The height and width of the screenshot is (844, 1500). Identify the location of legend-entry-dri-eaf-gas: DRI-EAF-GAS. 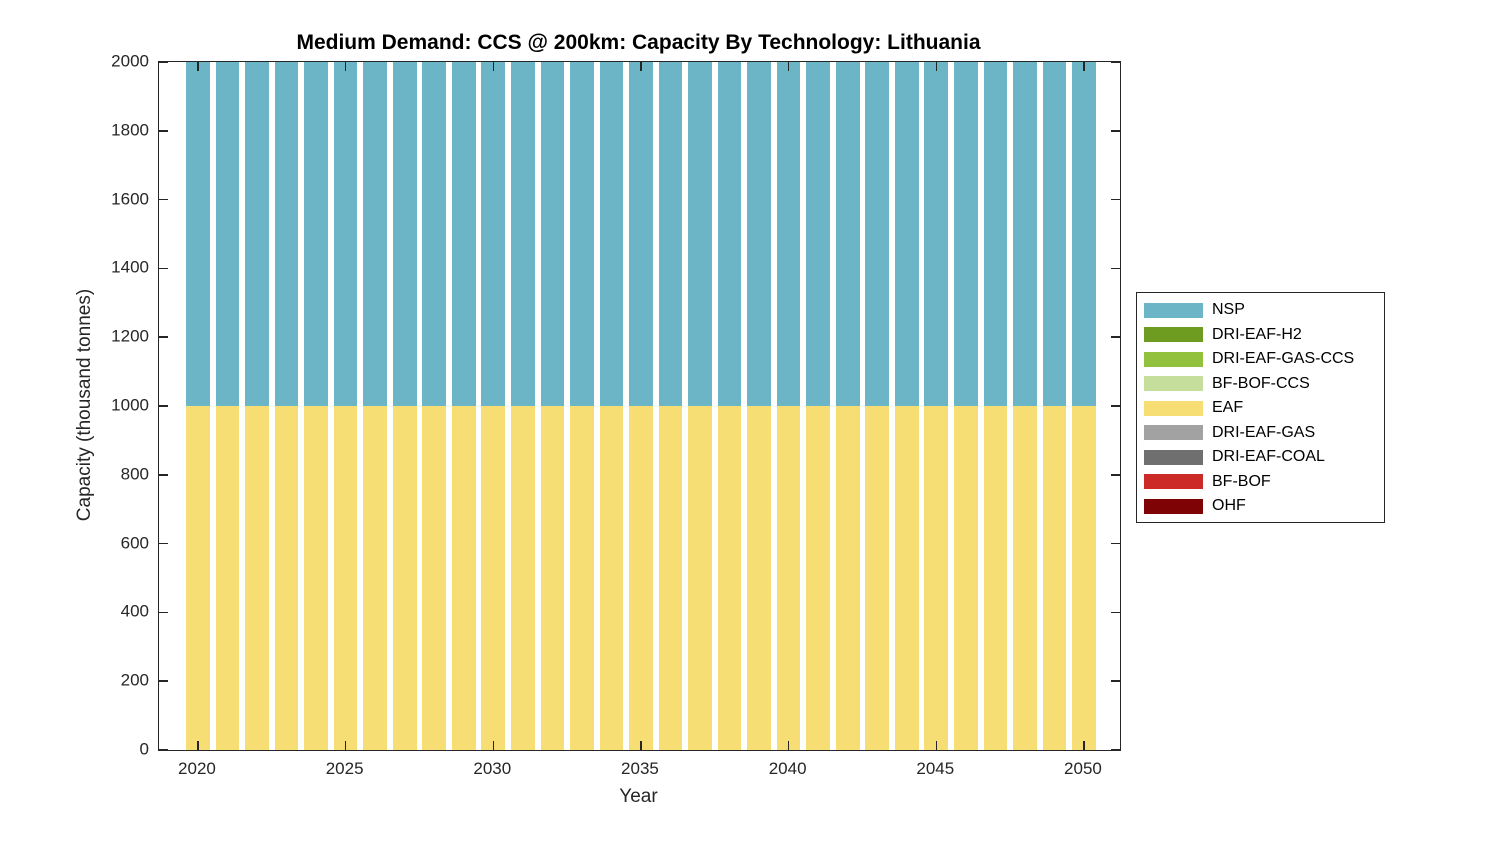
(1260, 433).